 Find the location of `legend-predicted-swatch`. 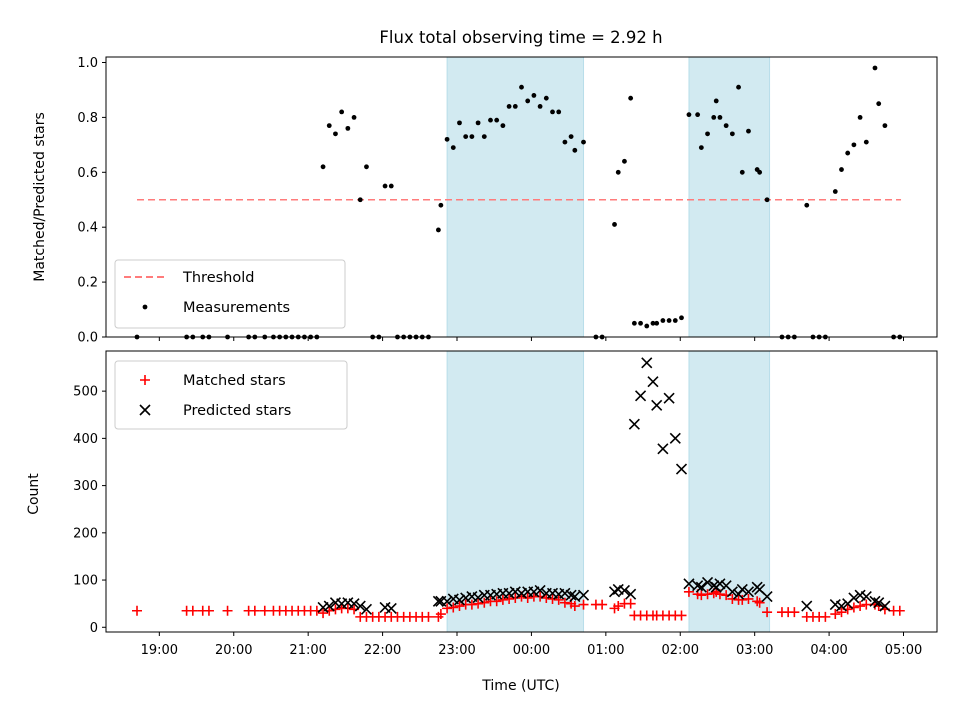

legend-predicted-swatch is located at coordinates (145, 410).